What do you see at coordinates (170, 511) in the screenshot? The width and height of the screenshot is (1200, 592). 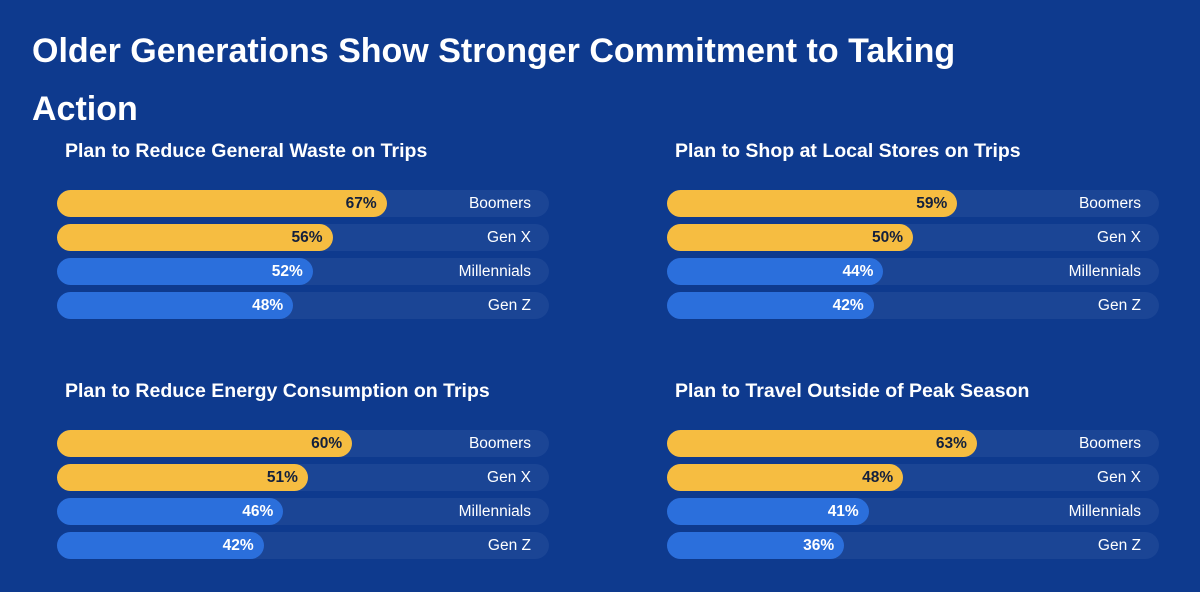 I see `bar: 46%` at bounding box center [170, 511].